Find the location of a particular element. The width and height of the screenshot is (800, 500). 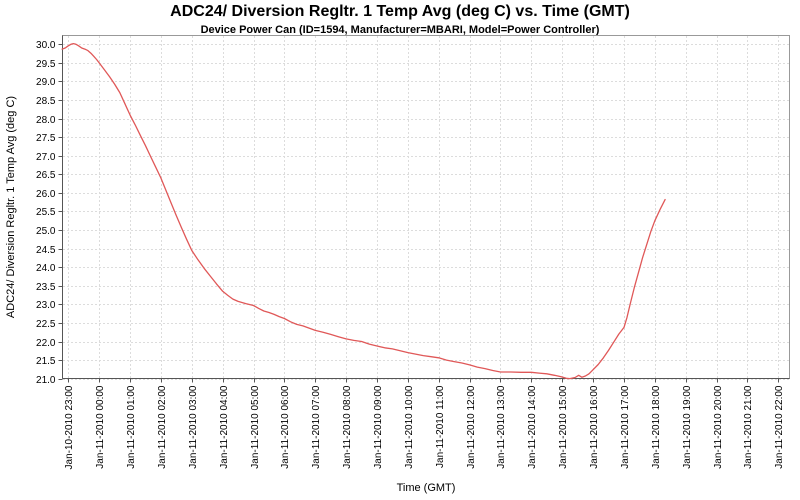

x-tick-label: Jan-11-2010 20:00 is located at coordinates (718, 427).